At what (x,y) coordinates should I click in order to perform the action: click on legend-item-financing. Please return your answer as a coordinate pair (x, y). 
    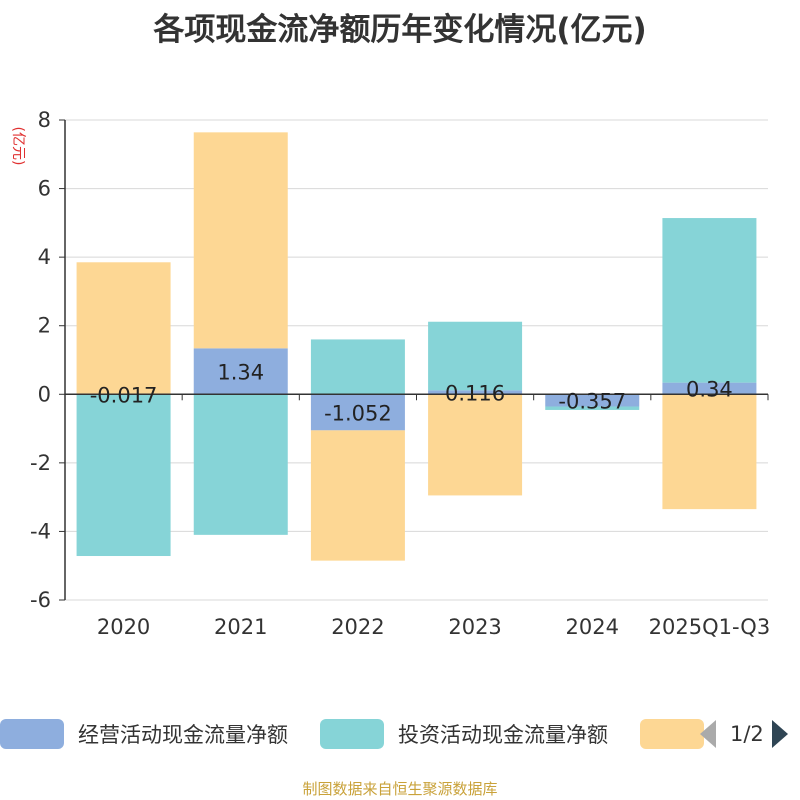
    Looking at the image, I should click on (672, 734).